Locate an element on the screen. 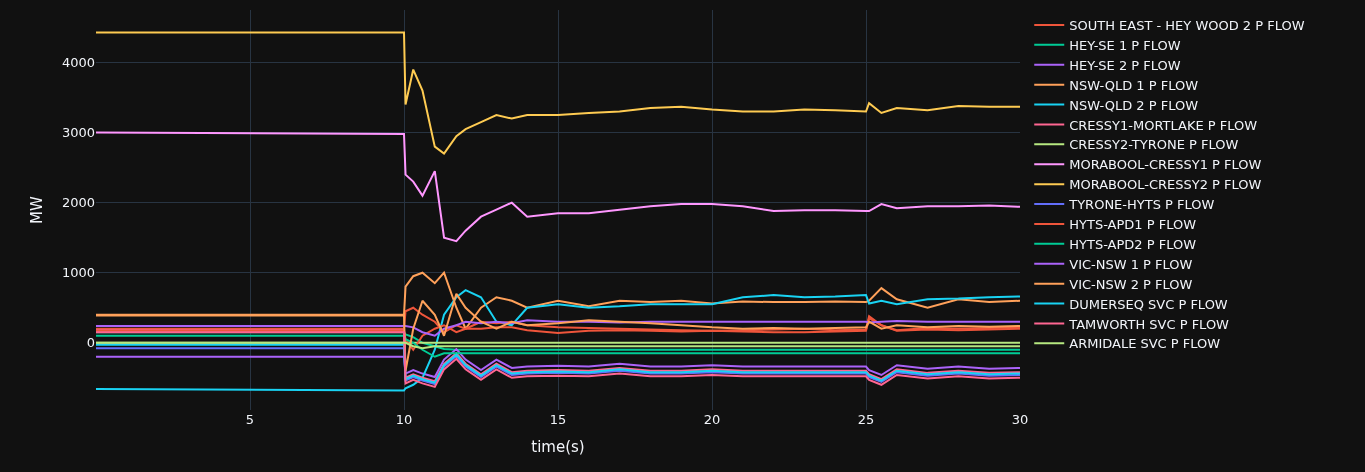  y-tick-label: 0 is located at coordinates (90, 343).